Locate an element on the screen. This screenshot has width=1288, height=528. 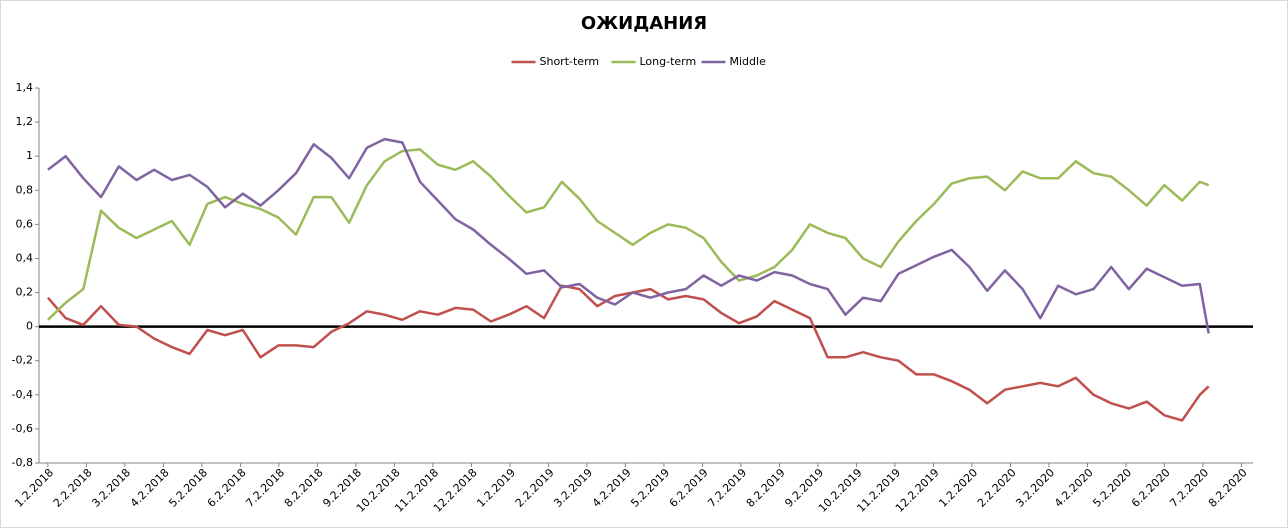
y-tick-label: -0,4 is located at coordinates (22, 394).